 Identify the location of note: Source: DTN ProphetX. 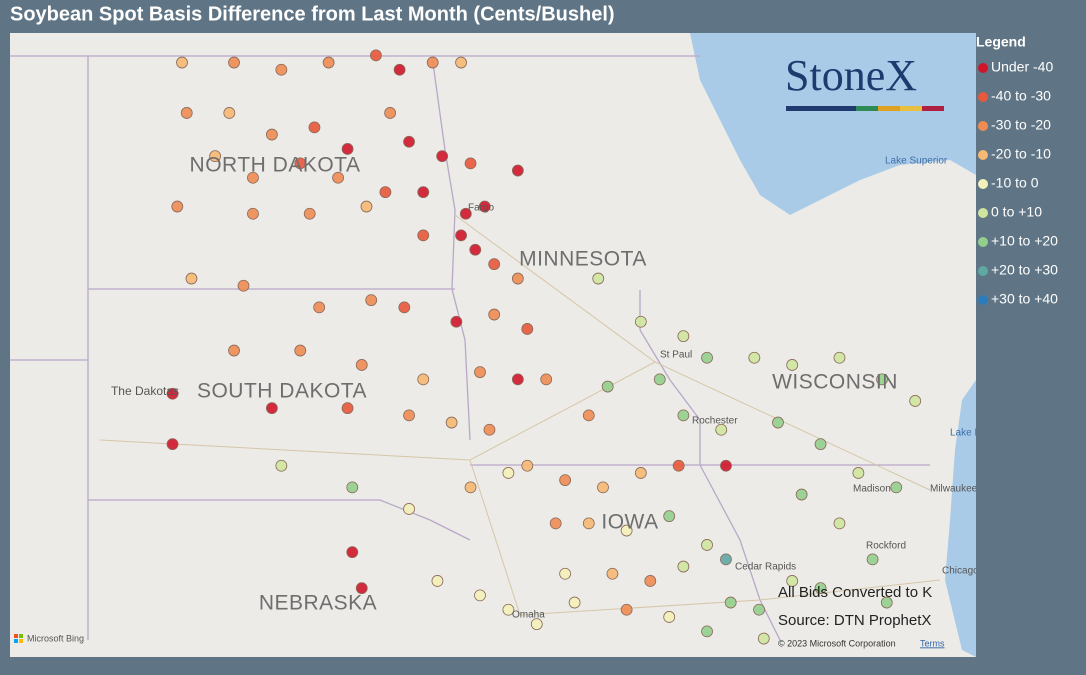
(854, 620).